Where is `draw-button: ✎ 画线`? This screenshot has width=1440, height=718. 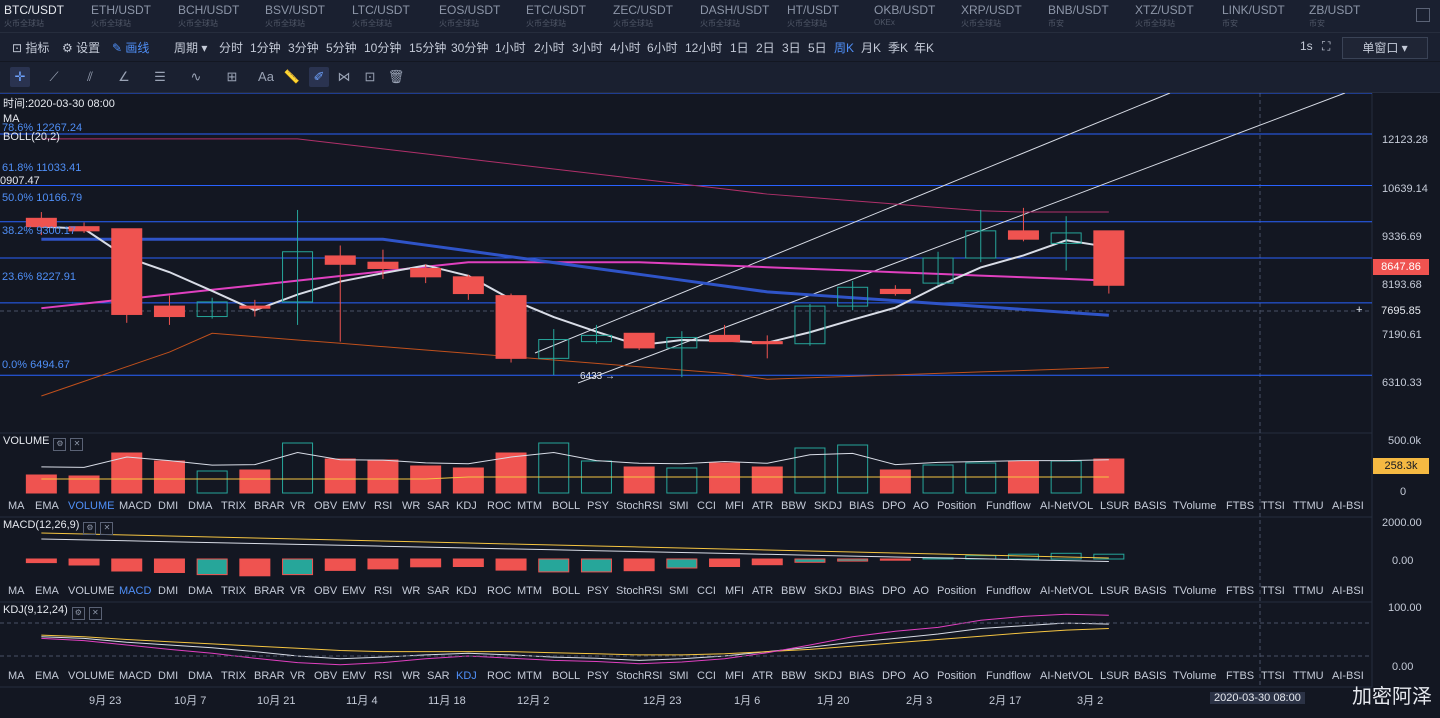 draw-button: ✎ 画线 is located at coordinates (130, 47).